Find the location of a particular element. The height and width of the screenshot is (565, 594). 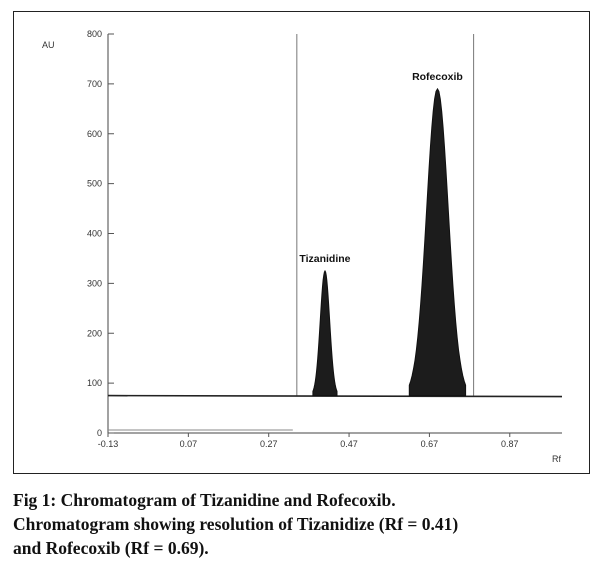

x-tick-label: -0.13 is located at coordinates (108, 444).